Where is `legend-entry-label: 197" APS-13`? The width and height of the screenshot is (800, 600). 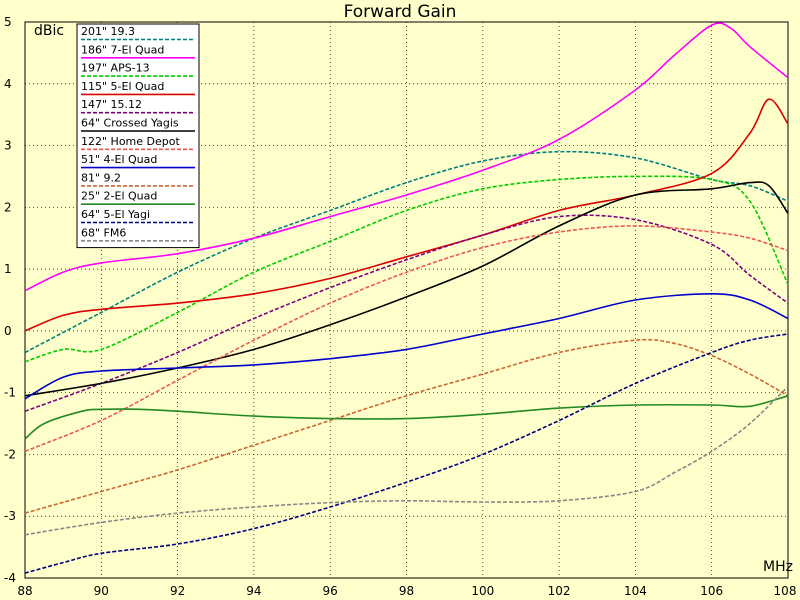 legend-entry-label: 197" APS-13 is located at coordinates (115, 68).